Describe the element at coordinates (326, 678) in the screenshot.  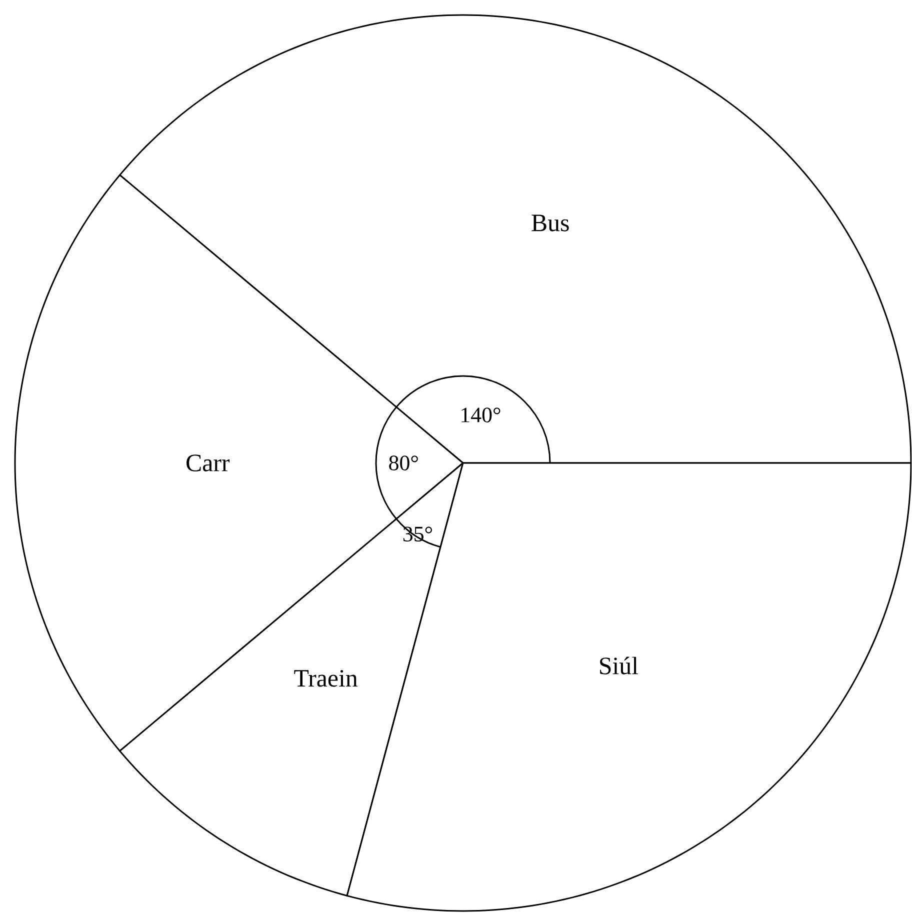
I see `slice-label: Traein` at that location.